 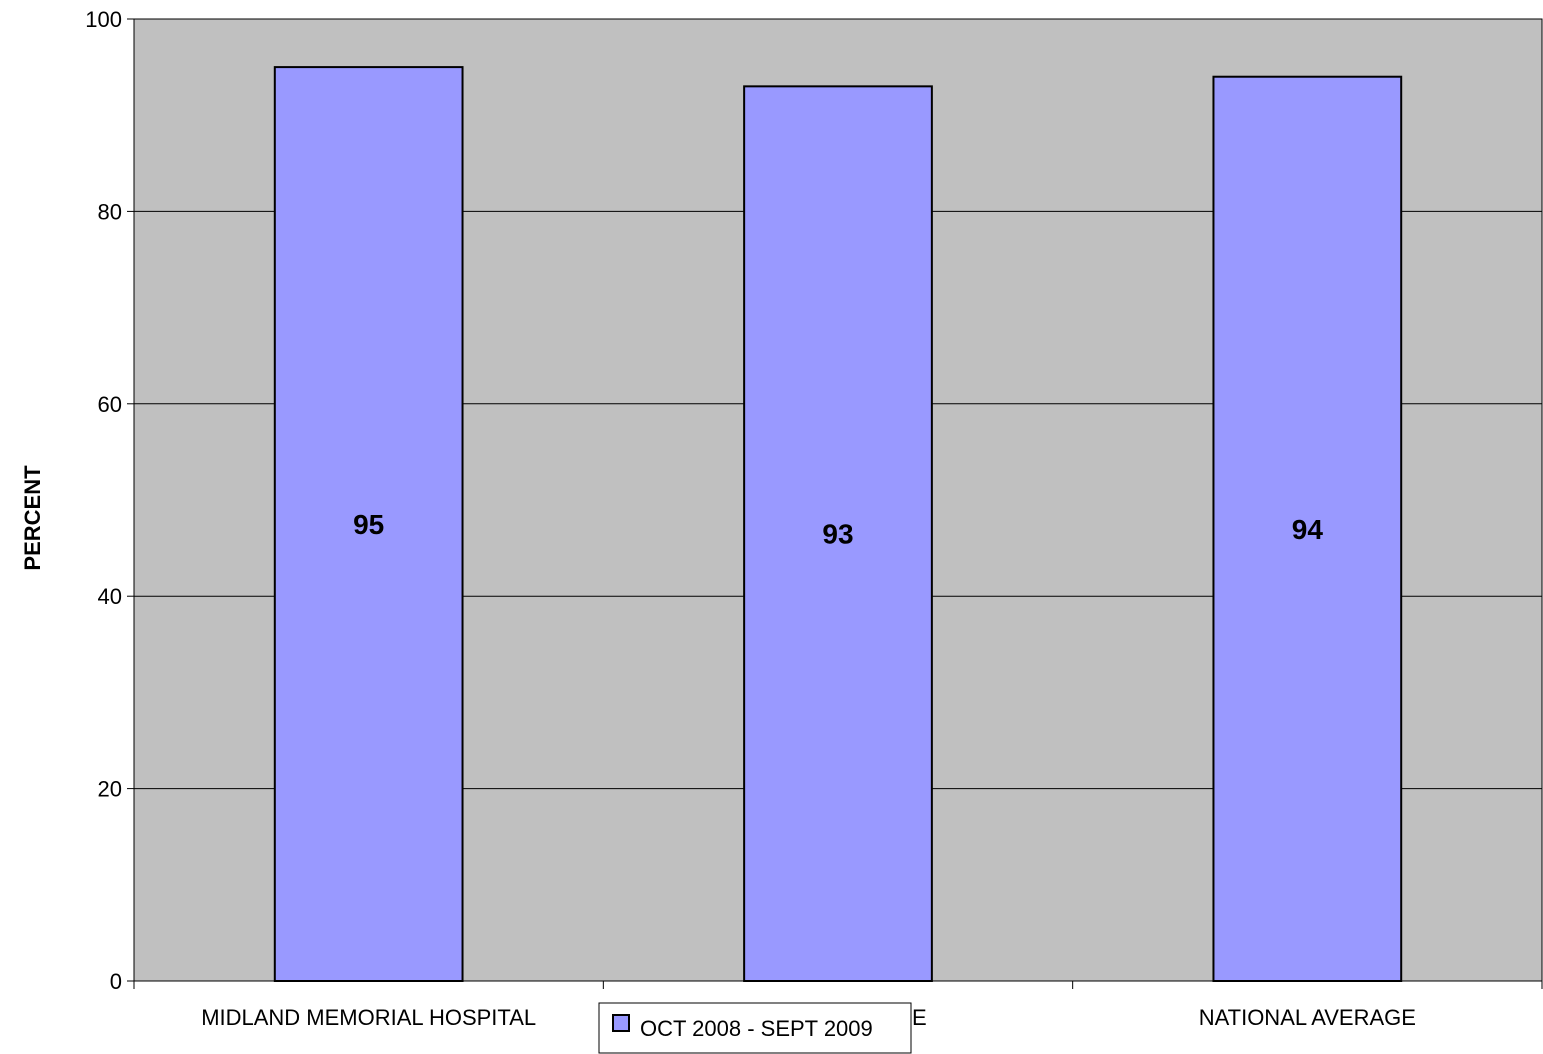 I want to click on legend-label: OCT 2008 - SEPT 2009, so click(x=756, y=1028).